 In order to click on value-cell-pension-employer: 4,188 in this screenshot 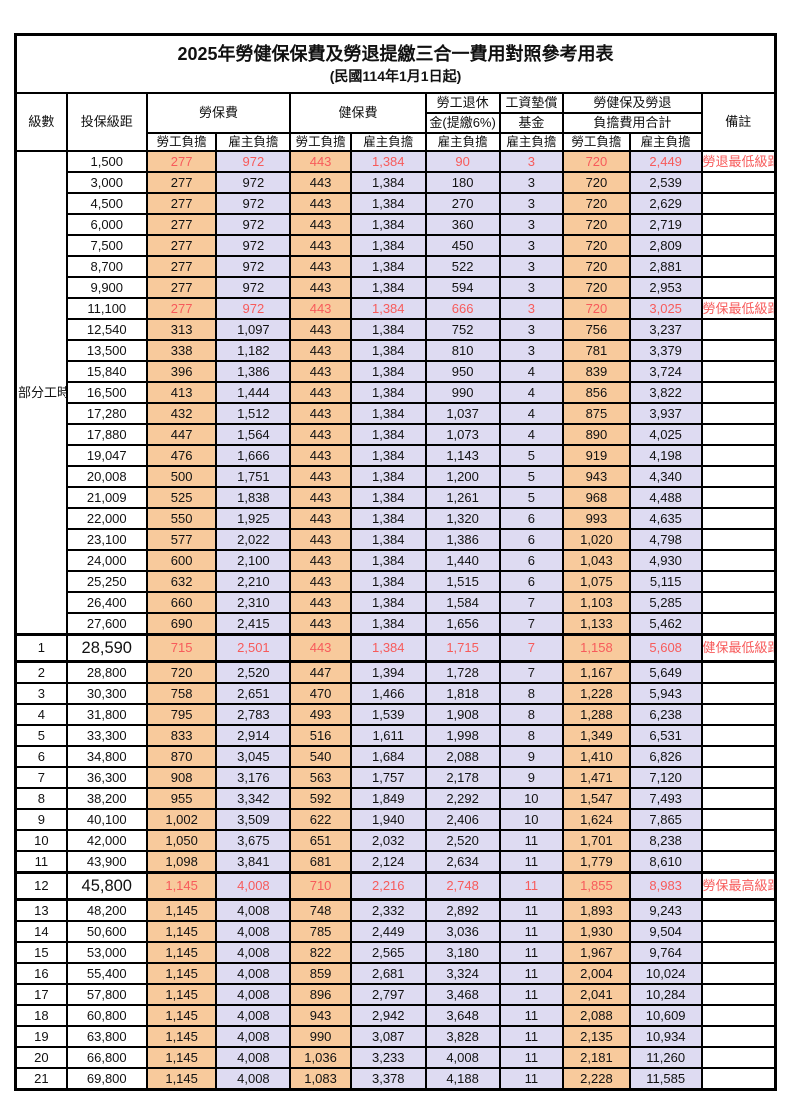, I will do `click(462, 1079)`.